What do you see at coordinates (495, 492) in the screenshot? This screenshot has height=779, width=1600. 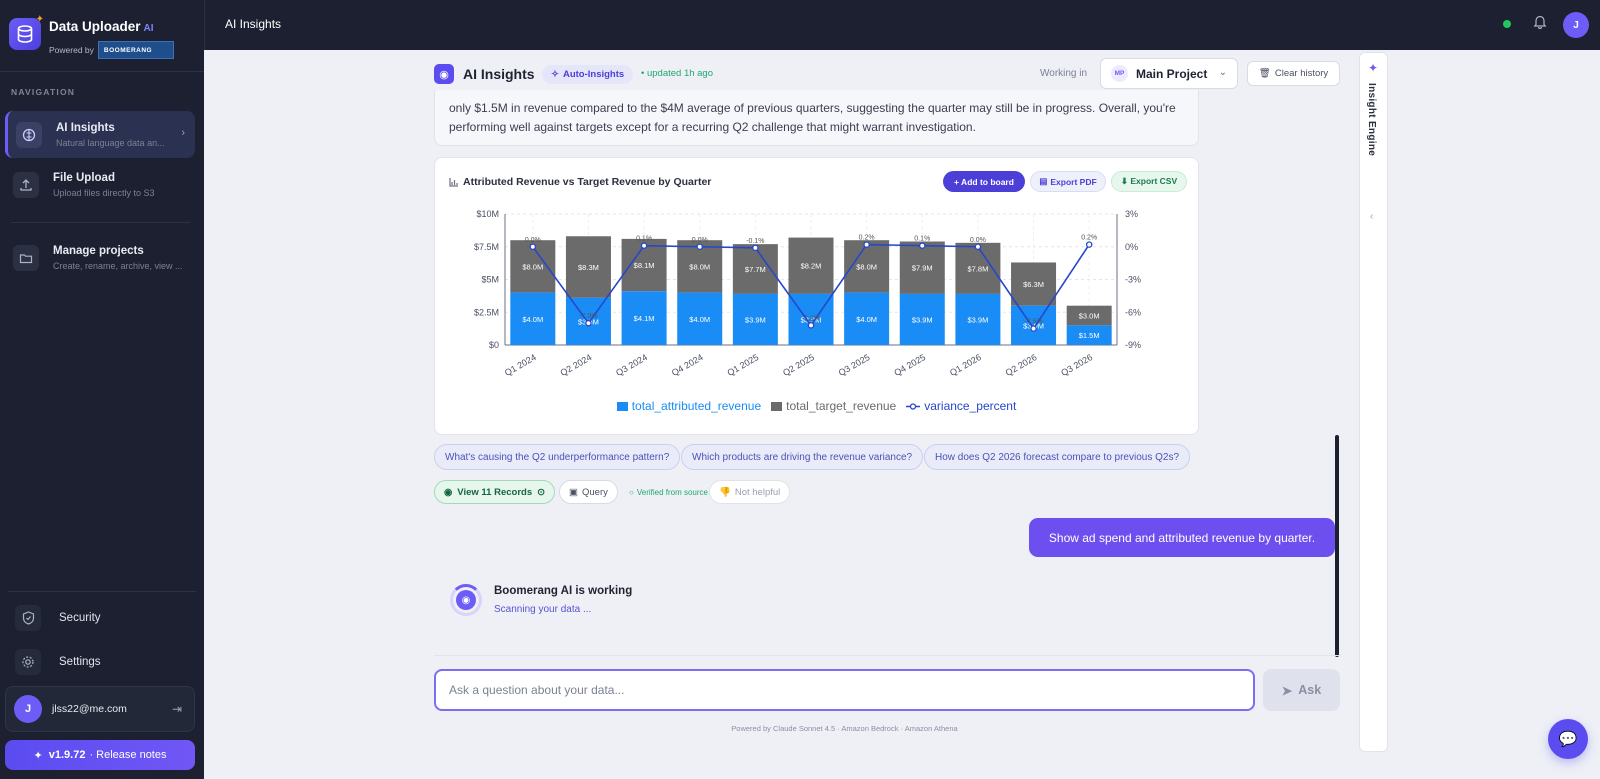 I see `view-records-button: ◉ View 11 Records ⊙` at bounding box center [495, 492].